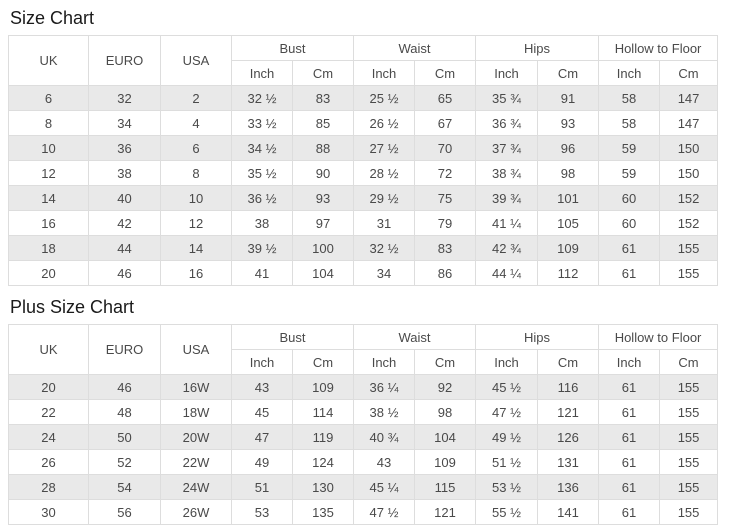 The image size is (730, 530). Describe the element at coordinates (196, 223) in the screenshot. I see `table-cell: 12` at that location.